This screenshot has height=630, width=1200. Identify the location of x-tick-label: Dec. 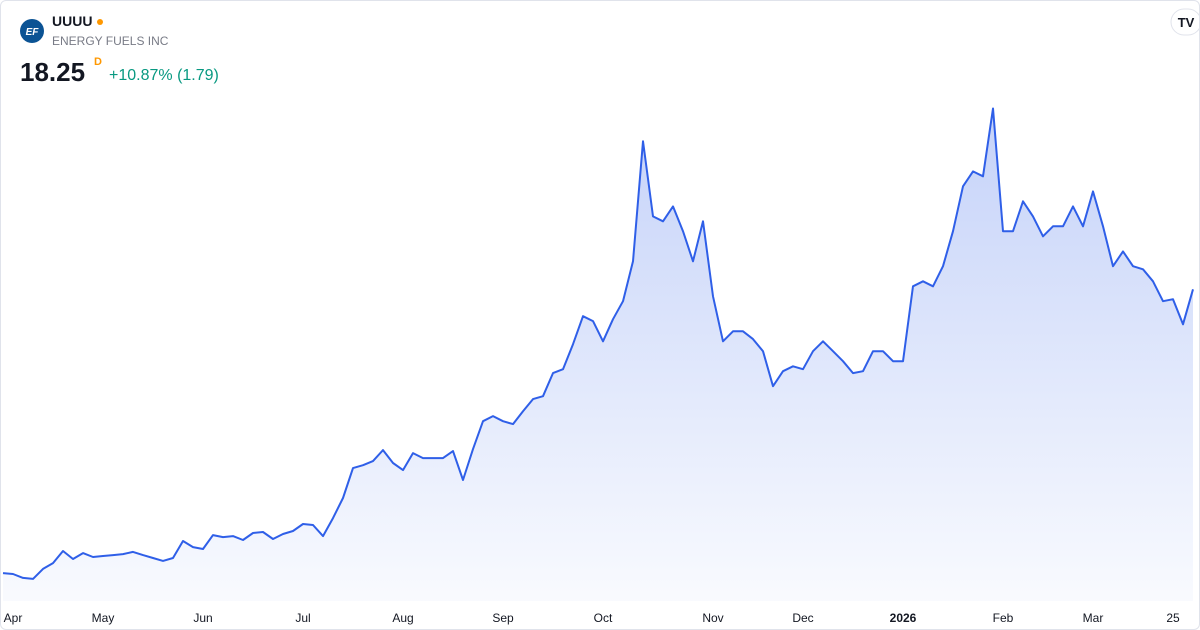
(802, 618).